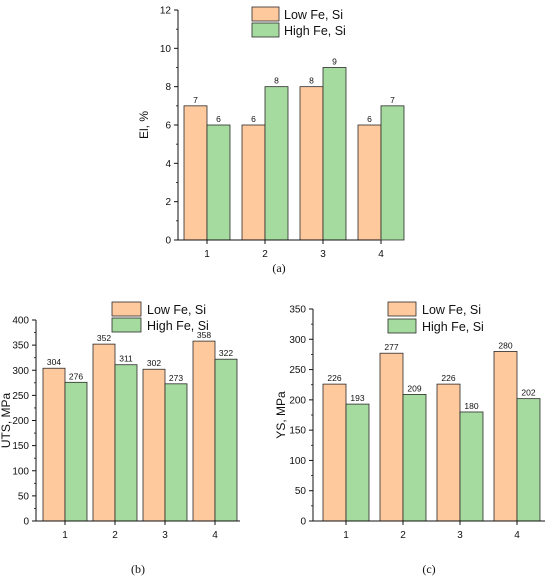  Describe the element at coordinates (166, 49) in the screenshot. I see `y-tick-label-10: 10` at that location.